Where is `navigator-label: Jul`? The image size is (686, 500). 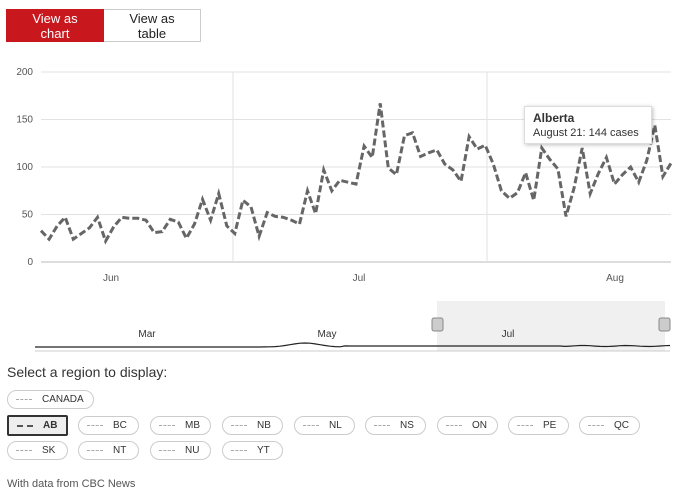
navigator-label: Jul is located at coordinates (508, 334).